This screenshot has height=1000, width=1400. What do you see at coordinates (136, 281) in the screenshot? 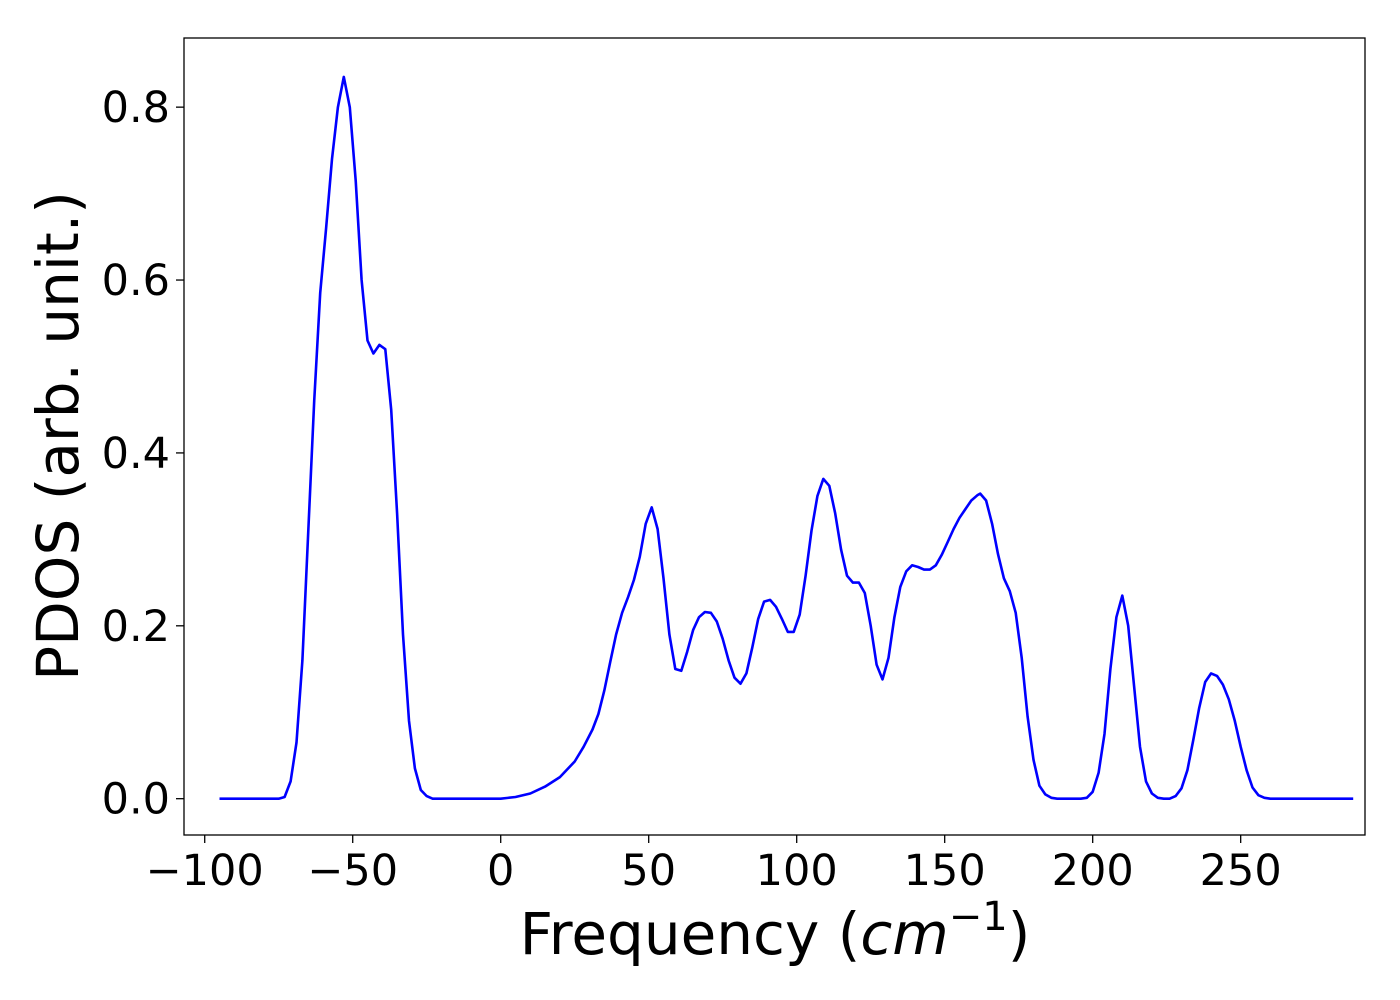
I see `y-tick-label: 0.6` at bounding box center [136, 281].